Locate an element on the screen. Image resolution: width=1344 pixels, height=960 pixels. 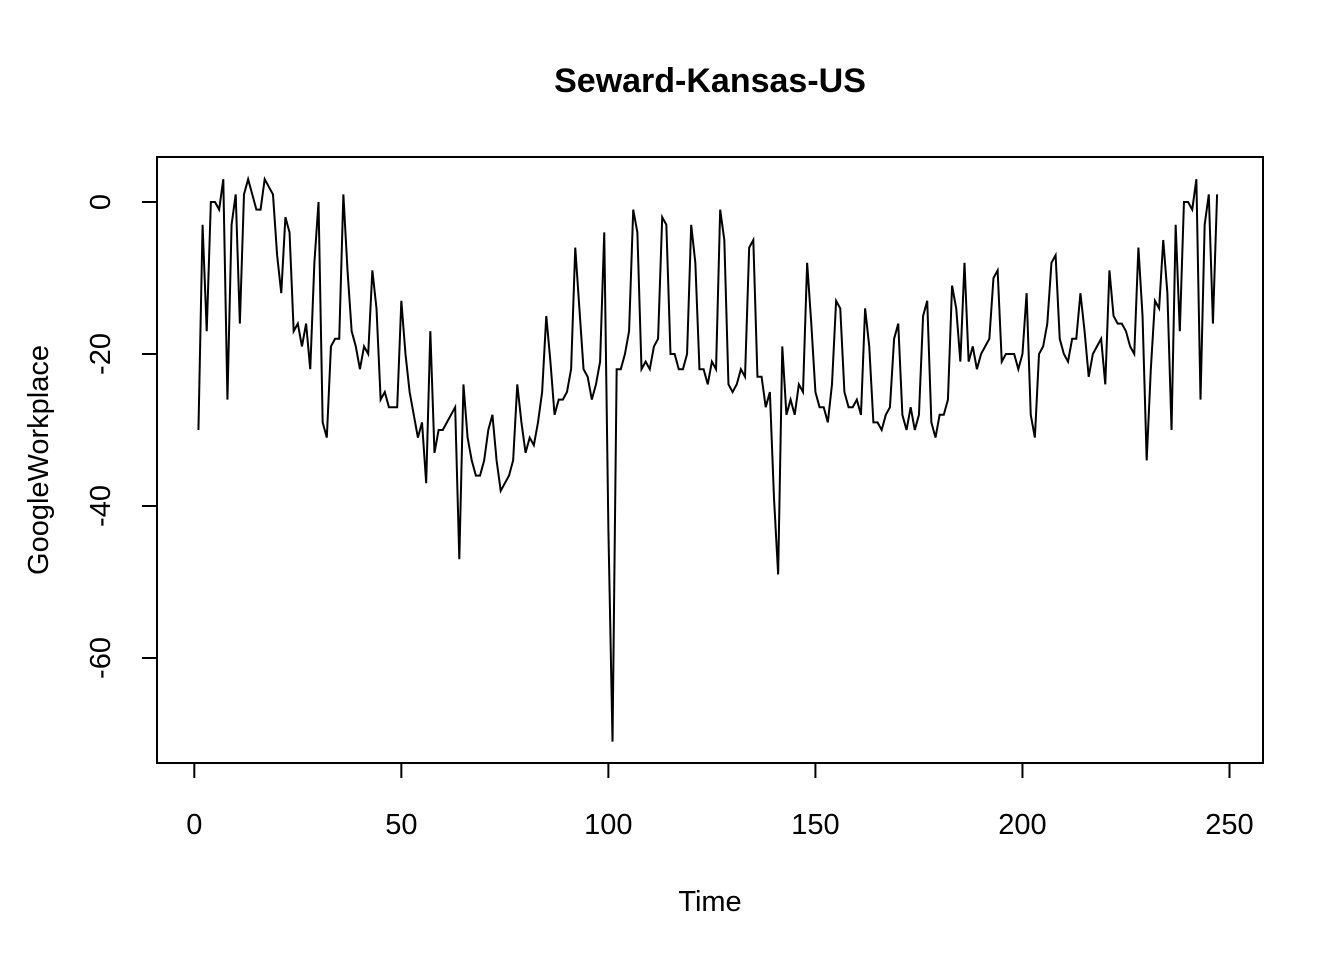
chart-title: Seward-Kansas-US is located at coordinates (710, 81).